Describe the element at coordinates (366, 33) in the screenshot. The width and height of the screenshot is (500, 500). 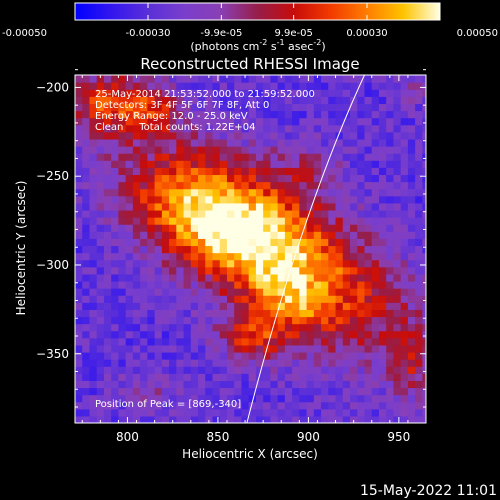
I see `colorbar-tick-label: 0.00030` at that location.